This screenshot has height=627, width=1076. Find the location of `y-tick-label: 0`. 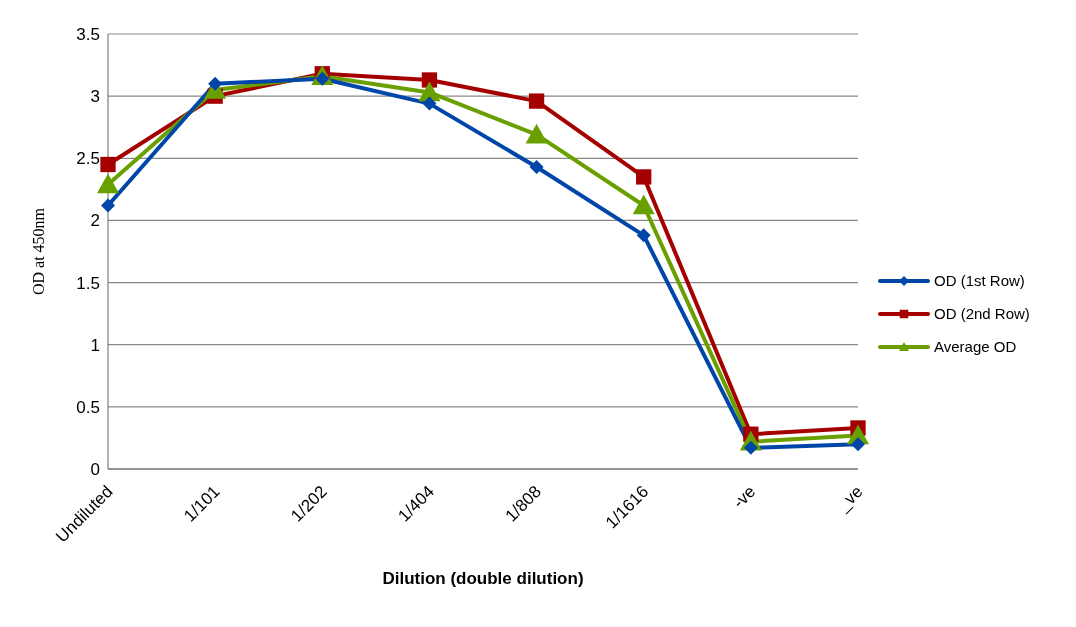

y-tick-label: 0 is located at coordinates (95, 470).